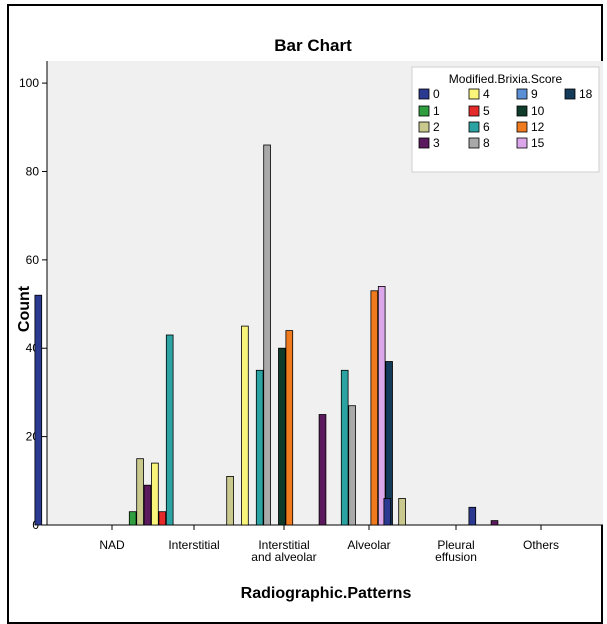 This screenshot has width=607, height=624. Describe the element at coordinates (24, 308) in the screenshot. I see `y-axis-title: Count` at that location.